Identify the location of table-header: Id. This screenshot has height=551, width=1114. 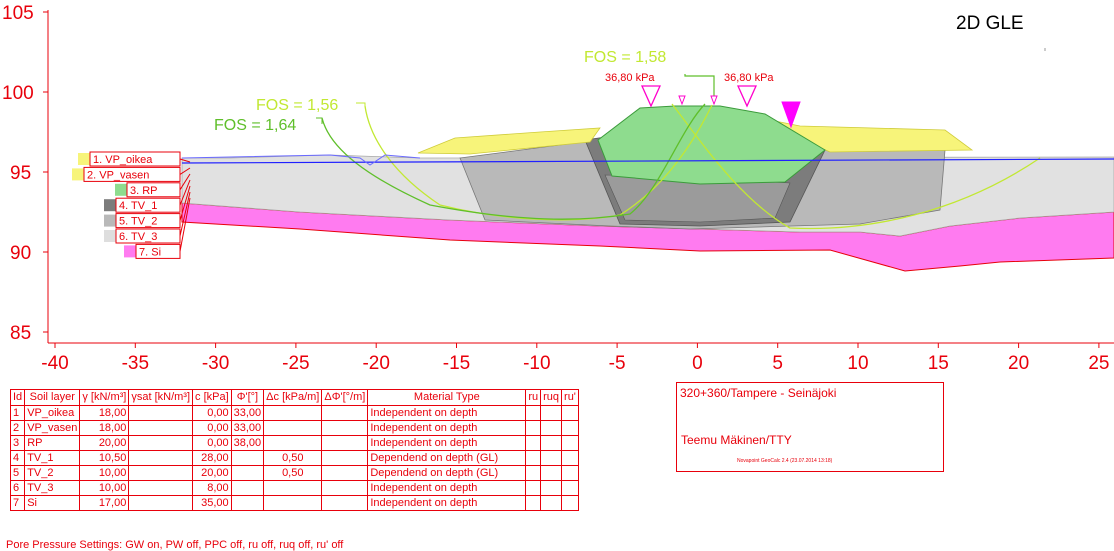
(17, 397).